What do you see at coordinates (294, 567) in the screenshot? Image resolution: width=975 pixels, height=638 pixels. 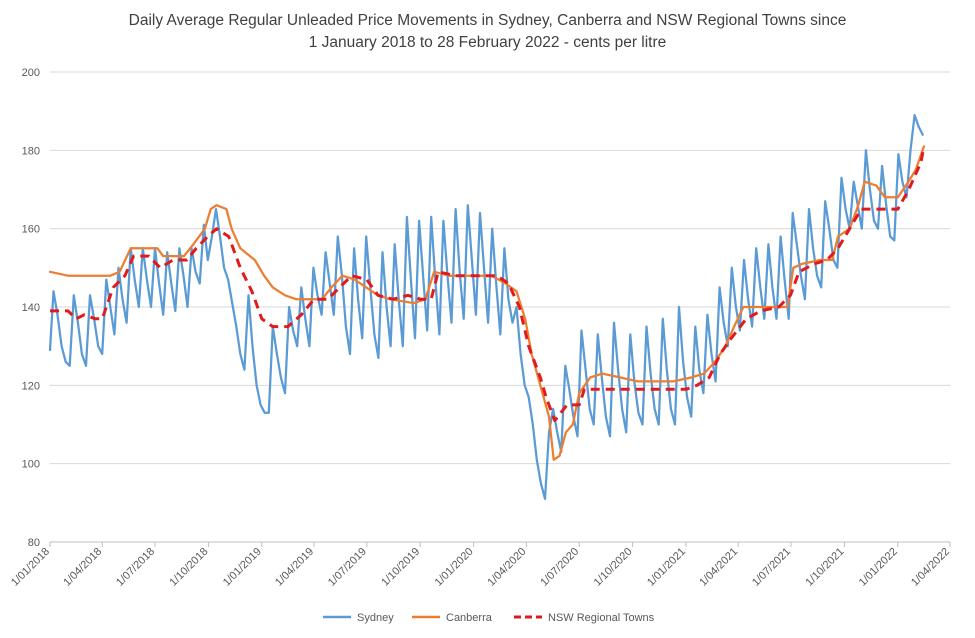 I see `x-tick-label: 1/04/2019` at bounding box center [294, 567].